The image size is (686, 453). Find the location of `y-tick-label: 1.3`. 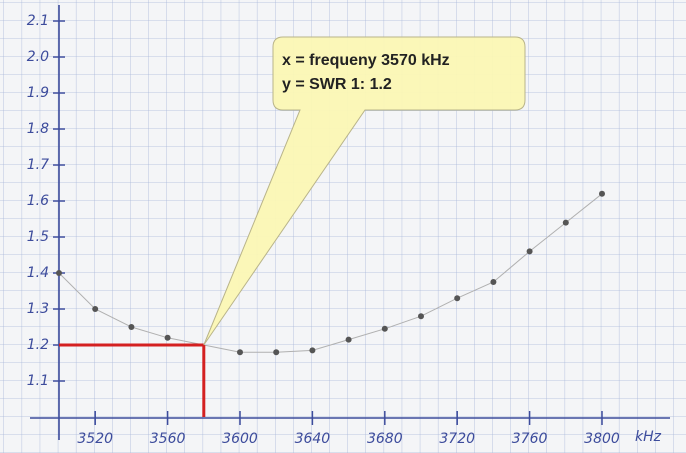

y-tick-label: 1.3 is located at coordinates (38, 309).